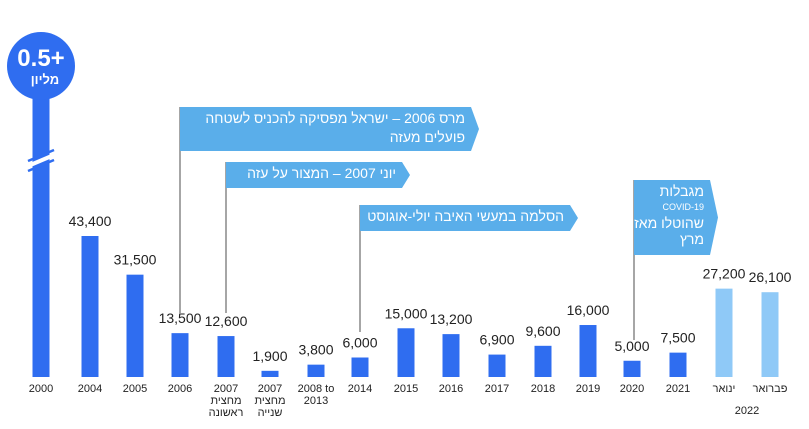 Image resolution: width=809 pixels, height=429 pixels. I want to click on x-tick-label: 2018, so click(543, 389).